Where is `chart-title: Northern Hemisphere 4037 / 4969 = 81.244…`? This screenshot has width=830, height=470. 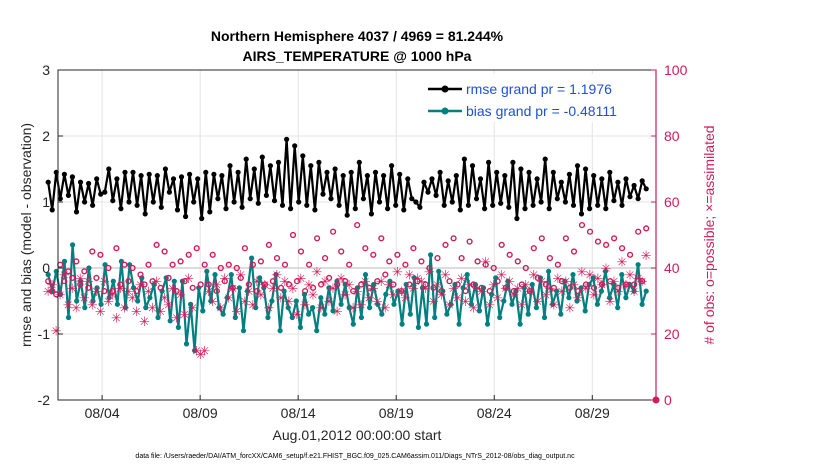 chart-title: Northern Hemisphere 4037 / 4969 = 81.244… is located at coordinates (357, 36).